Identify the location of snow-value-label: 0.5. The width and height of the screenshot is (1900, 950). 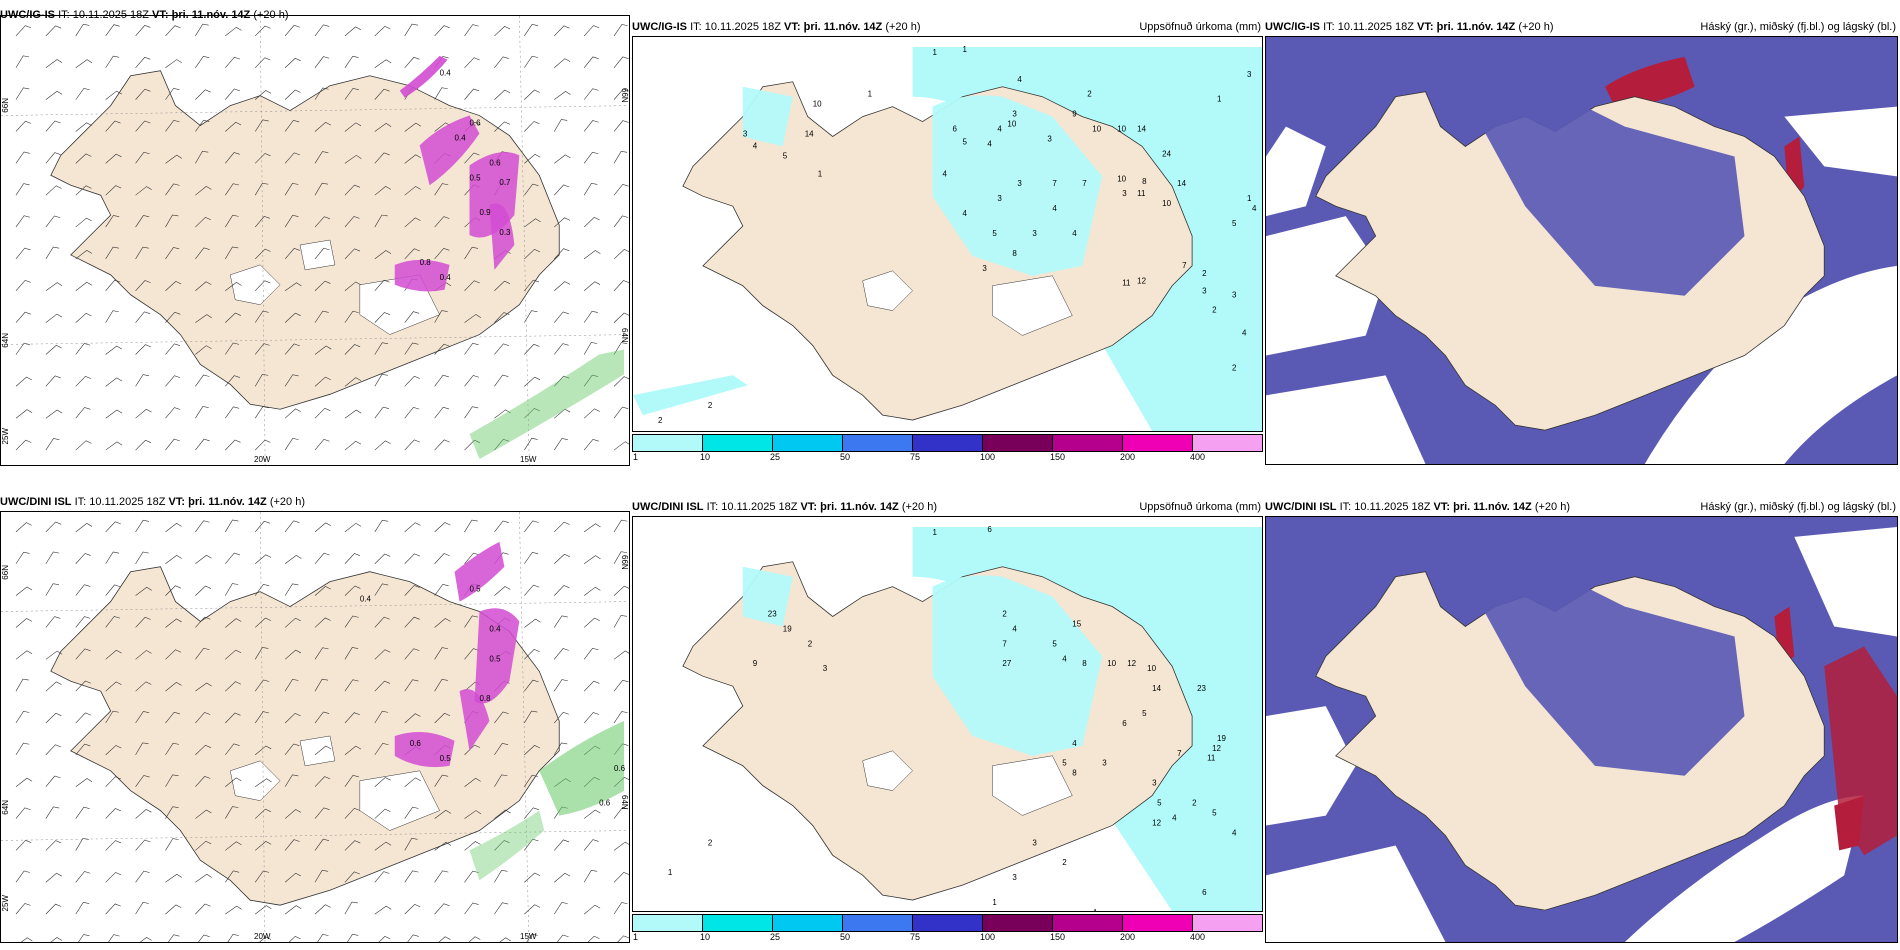
(495, 658).